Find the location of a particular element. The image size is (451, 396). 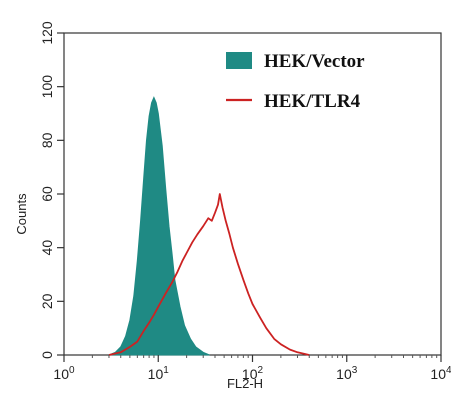

x-axis-title: FL2-H is located at coordinates (245, 383).